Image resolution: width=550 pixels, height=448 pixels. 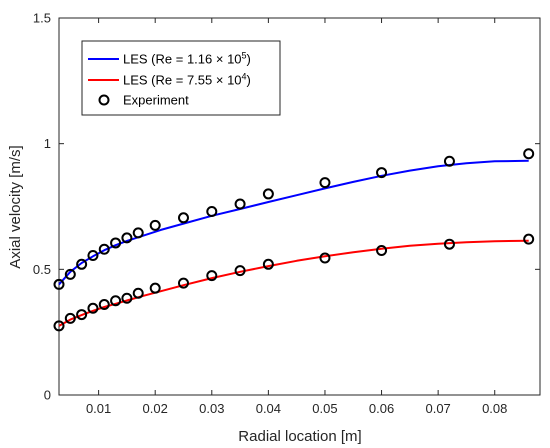 What do you see at coordinates (104, 100) in the screenshot?
I see `legend-marker-swatch` at bounding box center [104, 100].